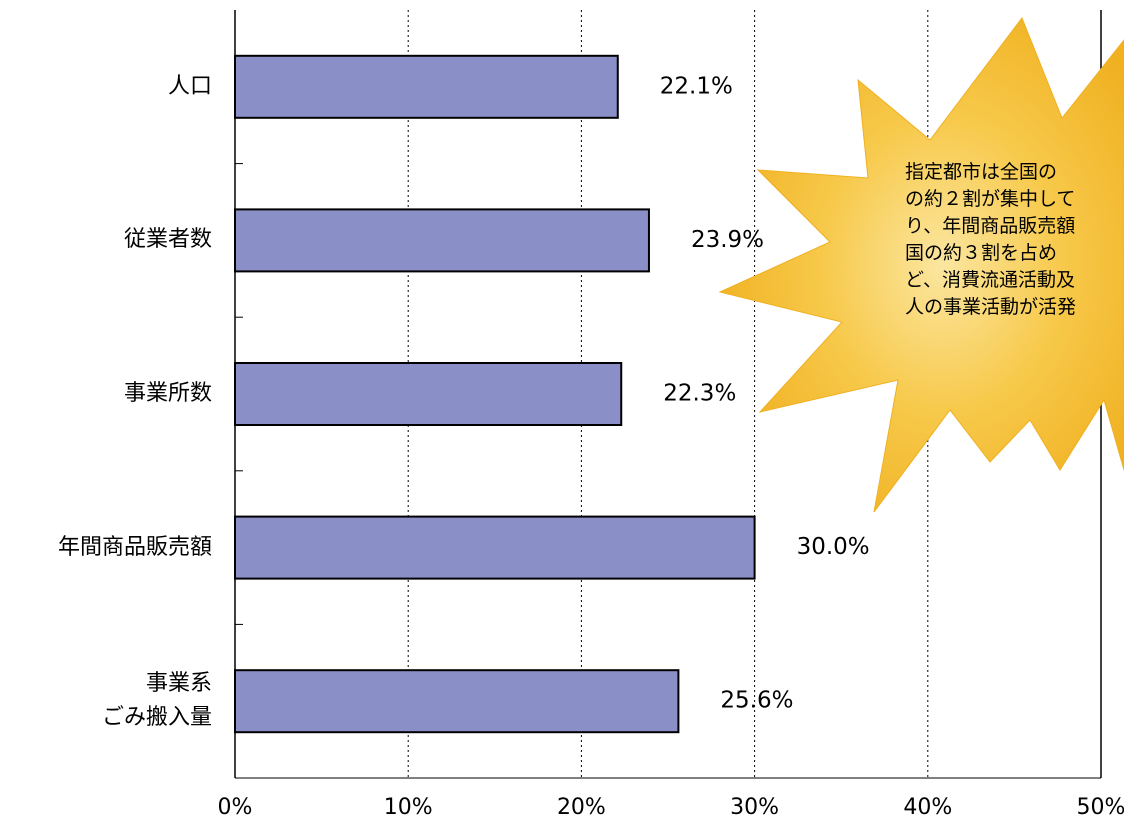  What do you see at coordinates (167, 240) in the screenshot?
I see `y-tick-label: 従業者数` at bounding box center [167, 240].